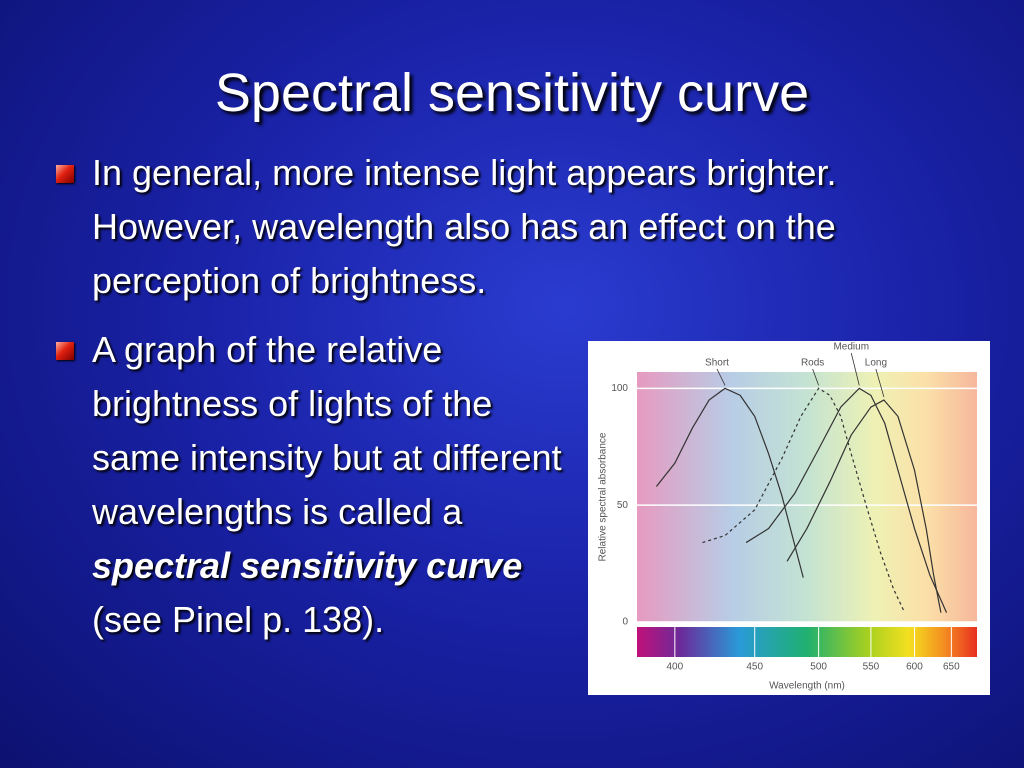 The width and height of the screenshot is (1024, 768). Describe the element at coordinates (951, 667) in the screenshot. I see `x-tick-label: 650` at that location.